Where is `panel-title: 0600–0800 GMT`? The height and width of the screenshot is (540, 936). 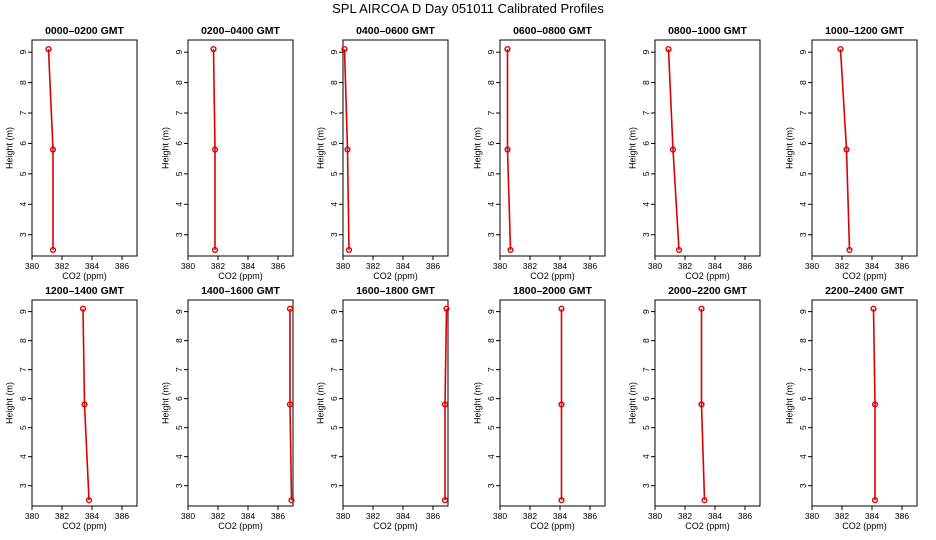 panel-title: 0600–0800 GMT is located at coordinates (552, 31).